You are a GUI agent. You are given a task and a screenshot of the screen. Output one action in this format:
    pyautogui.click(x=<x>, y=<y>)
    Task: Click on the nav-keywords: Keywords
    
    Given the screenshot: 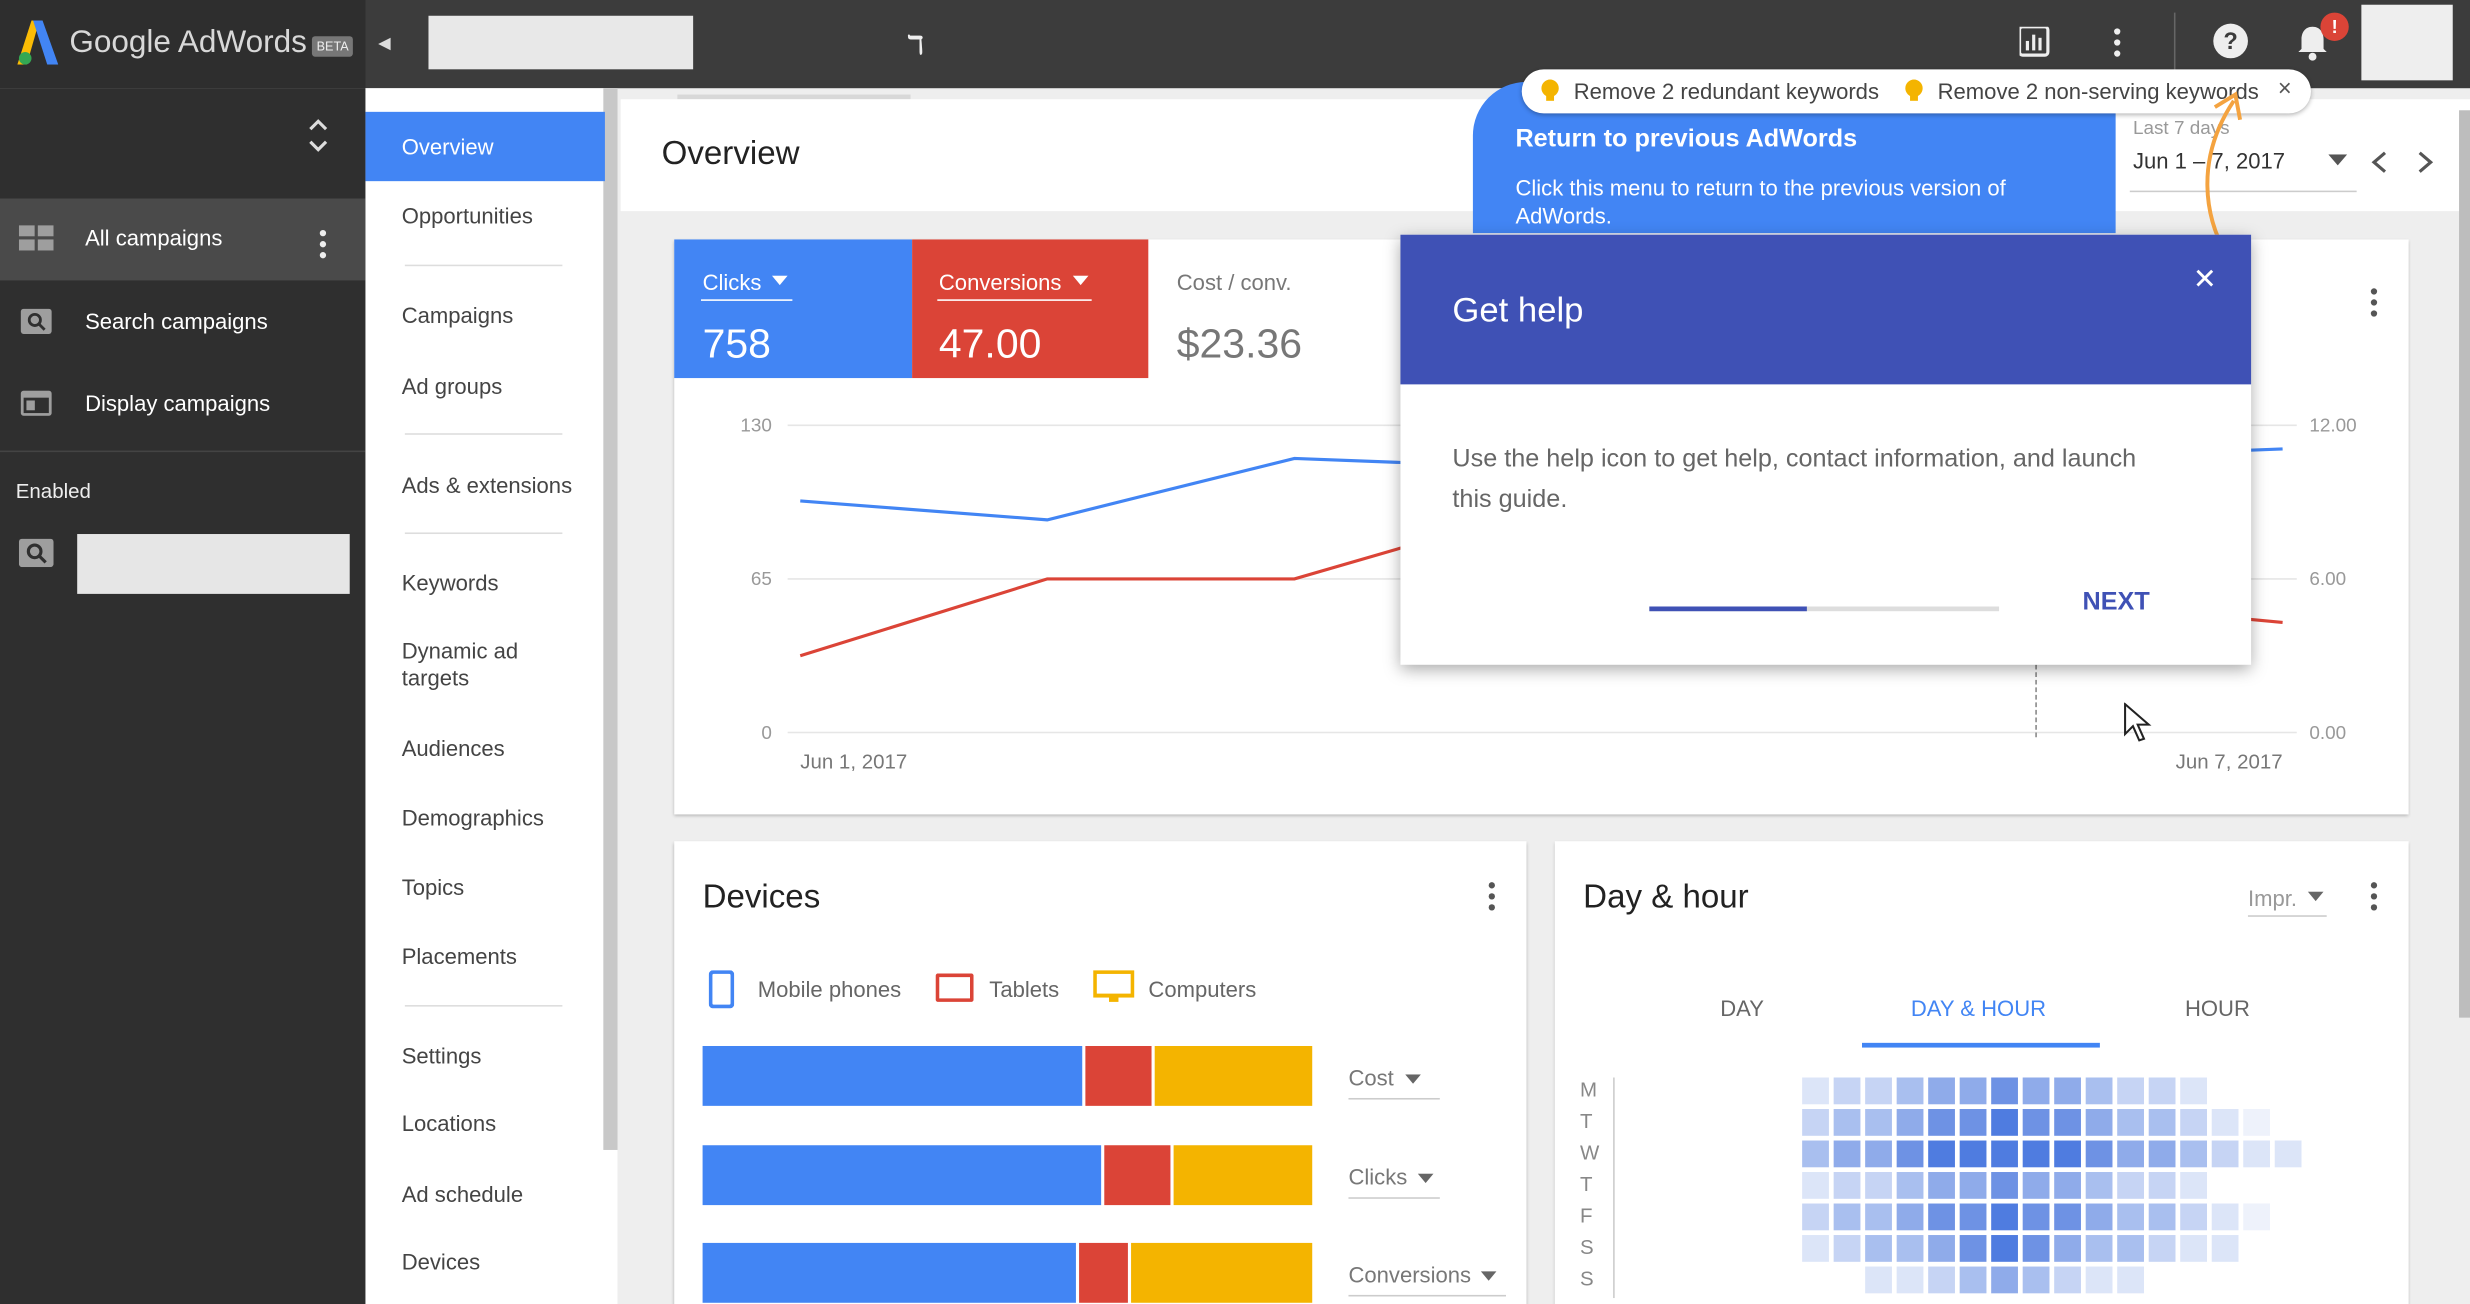 What is the action you would take?
    pyautogui.click(x=450, y=583)
    